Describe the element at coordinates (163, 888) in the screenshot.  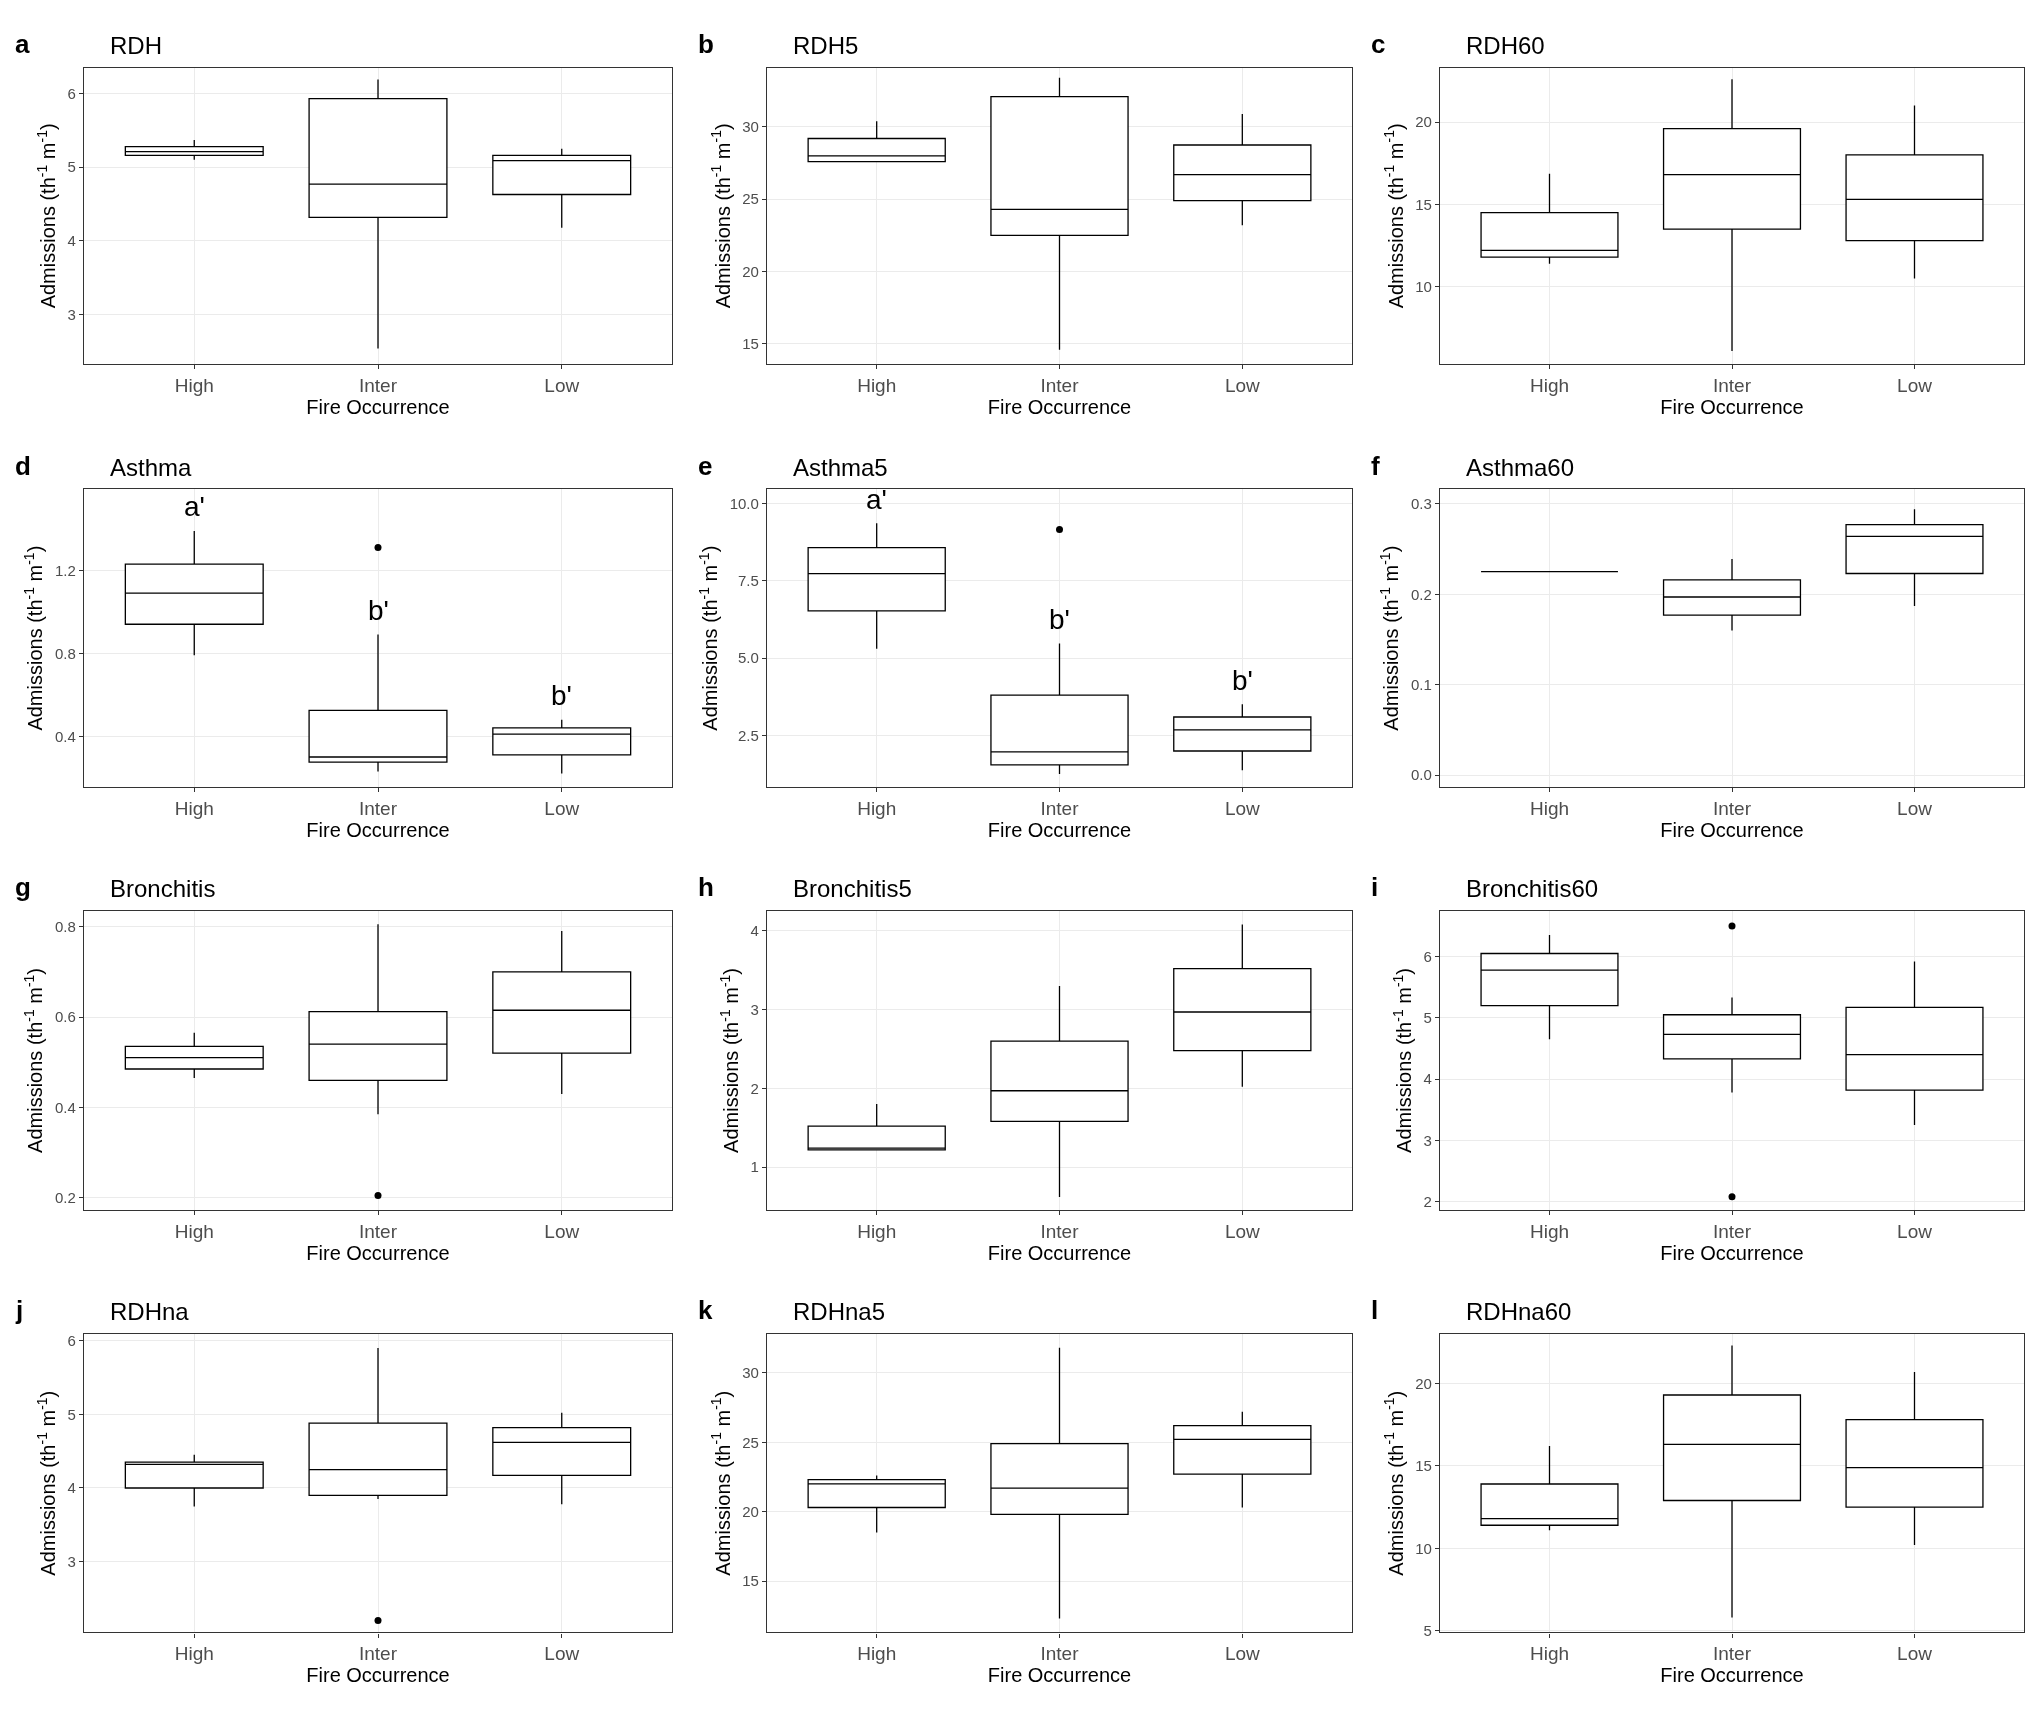
I see `chart-title: Bronchitis` at that location.